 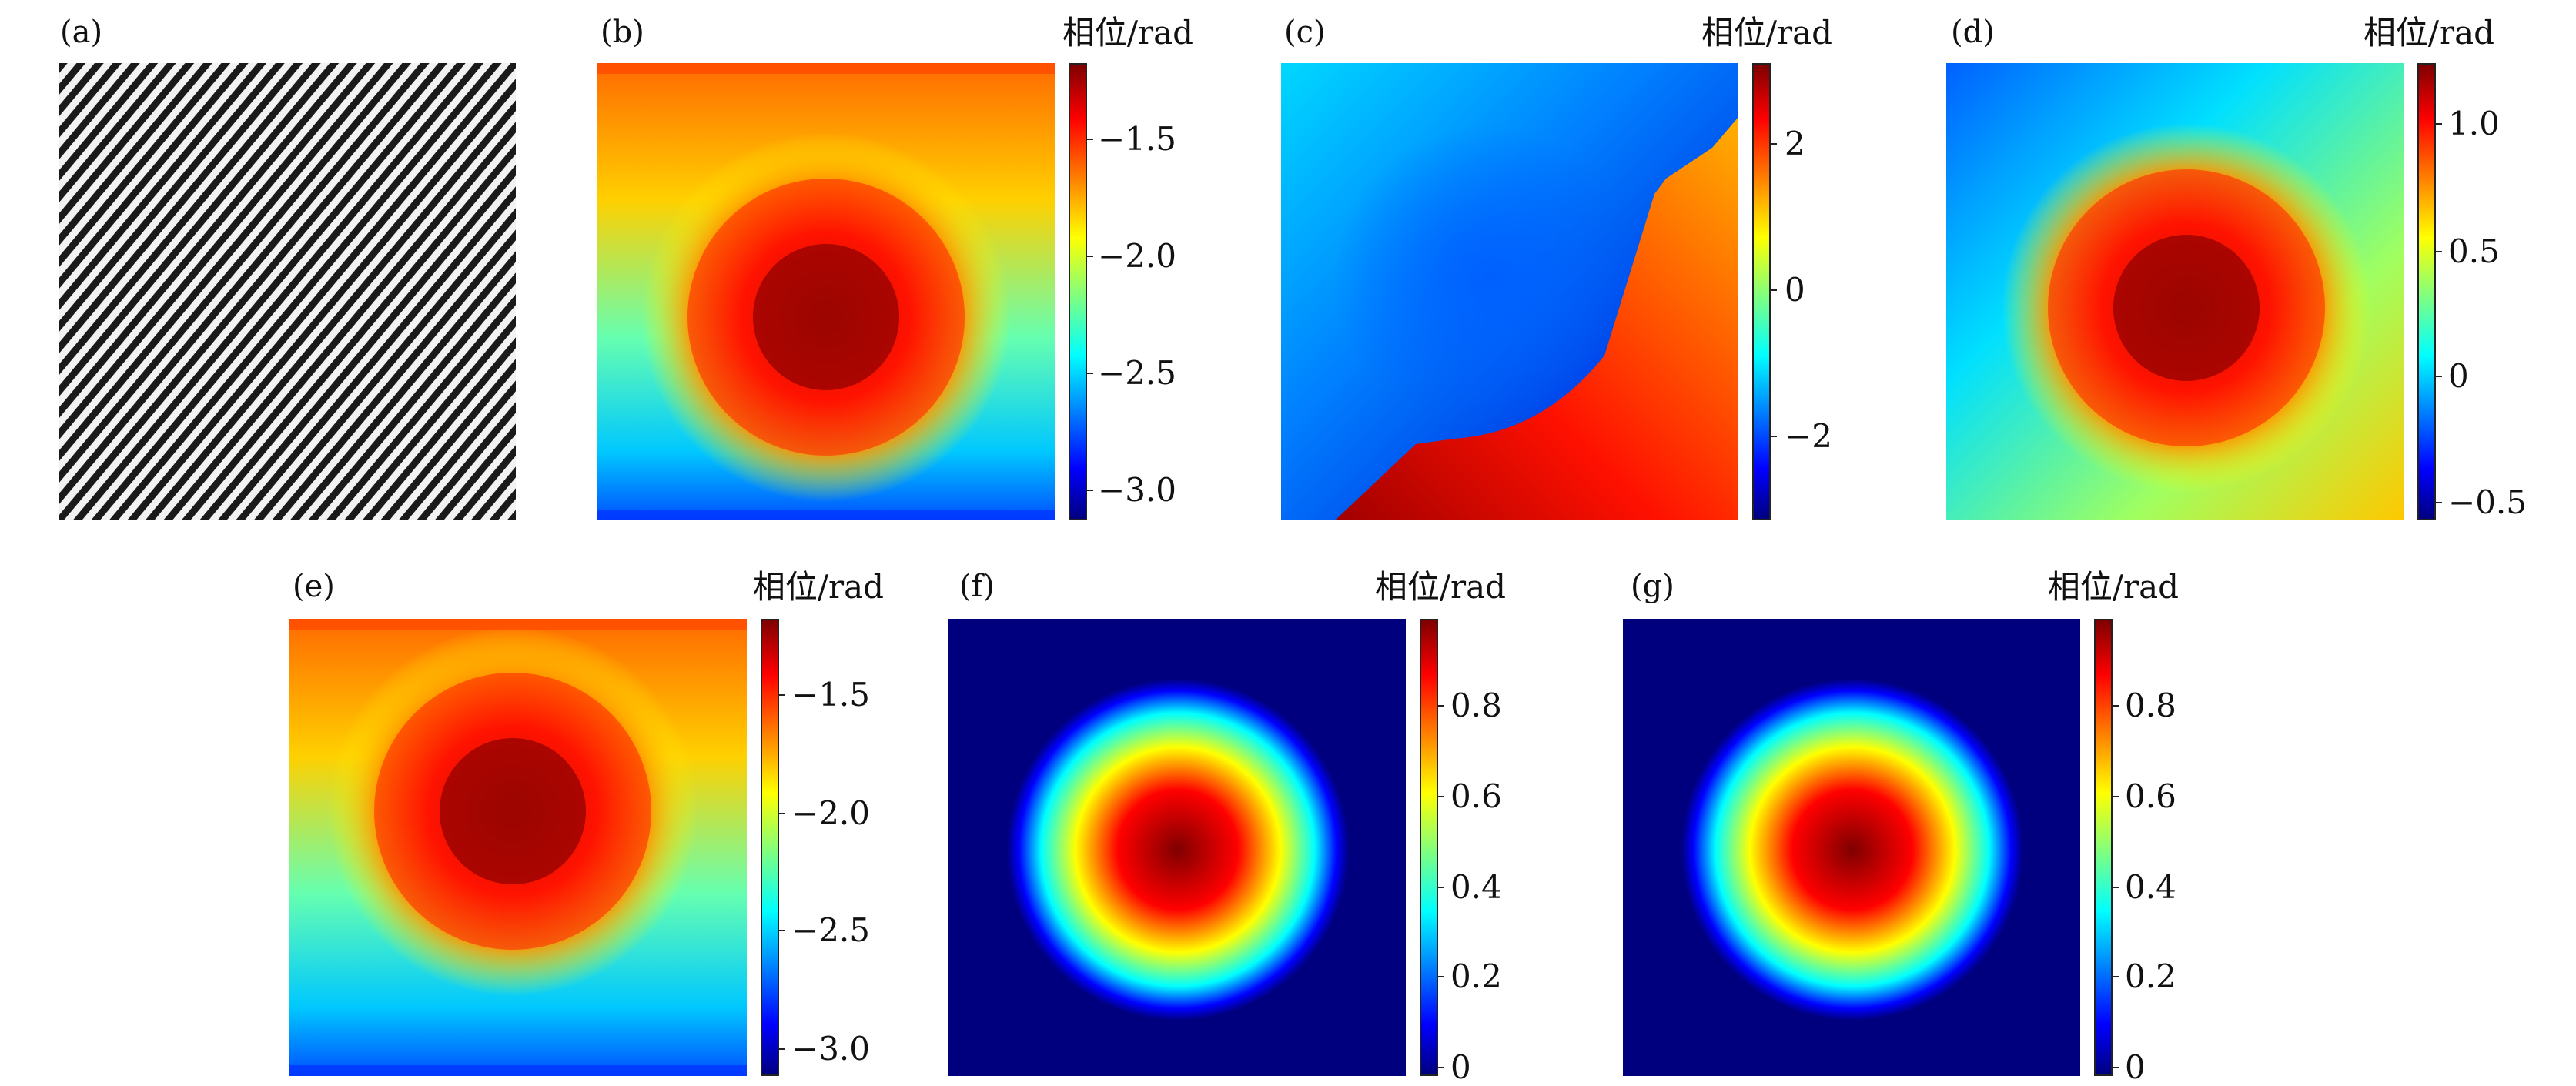 I want to click on unwrapped-phase-image, so click(x=2175, y=291).